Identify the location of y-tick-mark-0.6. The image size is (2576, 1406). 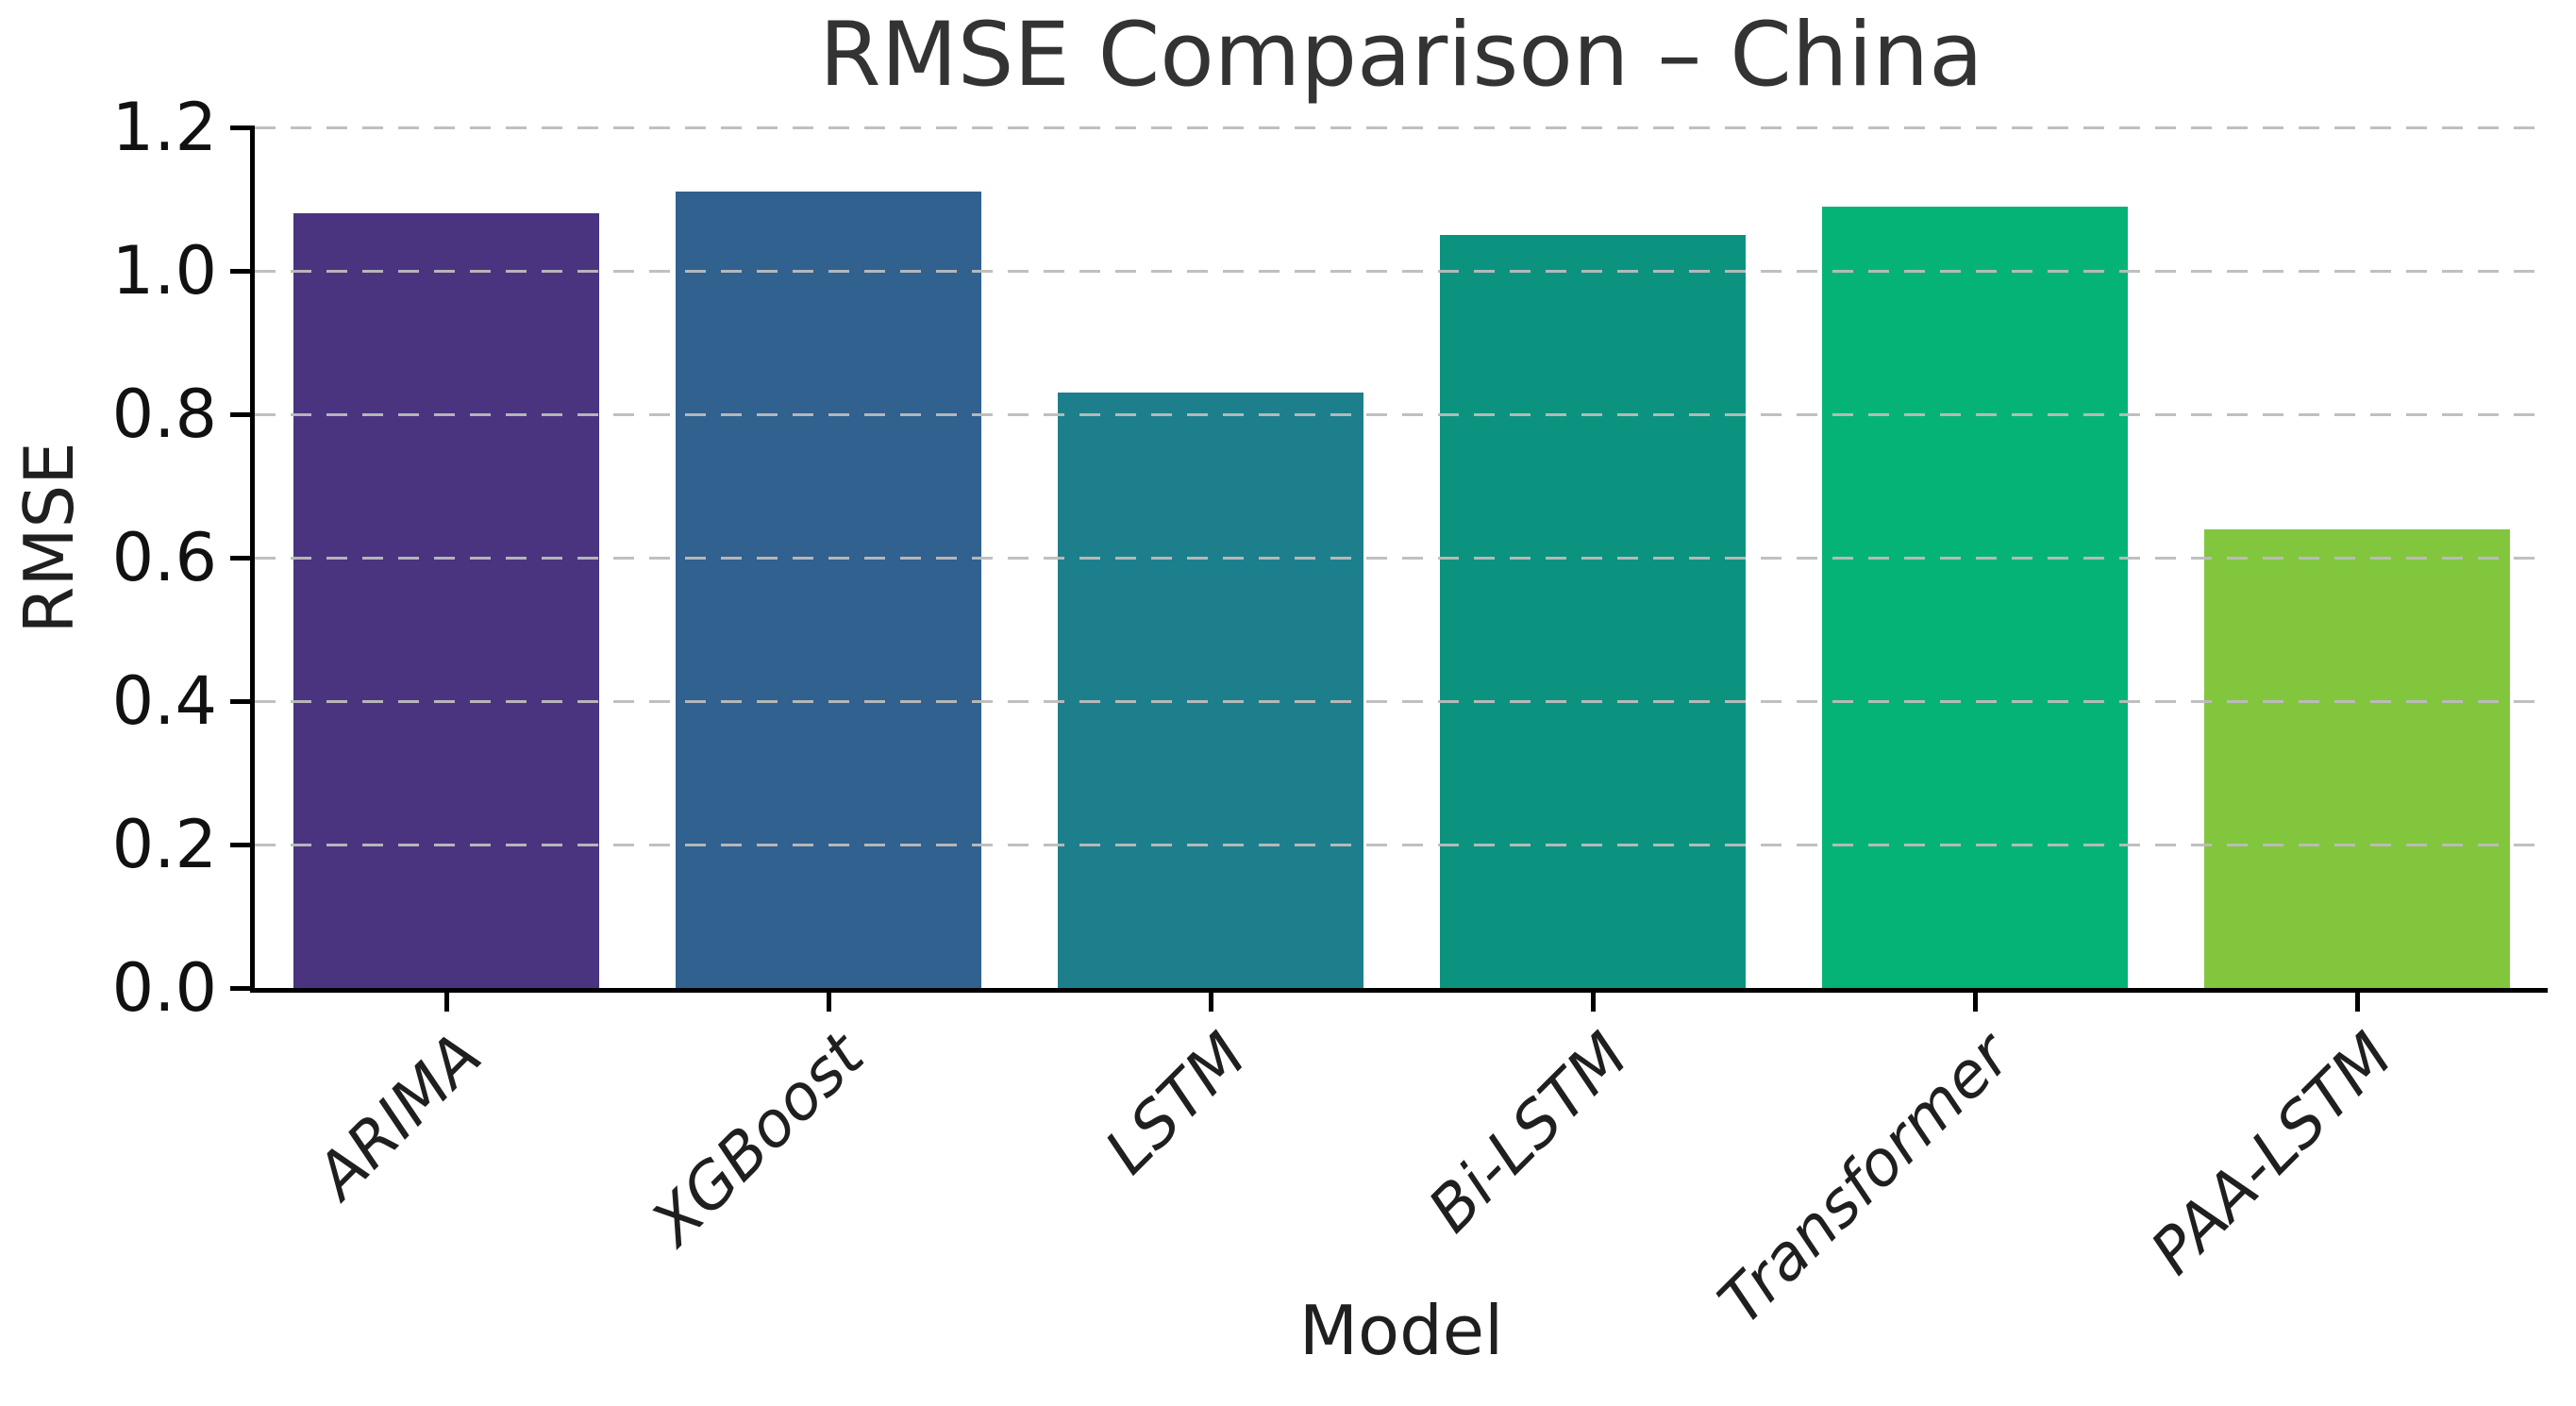
(242, 558).